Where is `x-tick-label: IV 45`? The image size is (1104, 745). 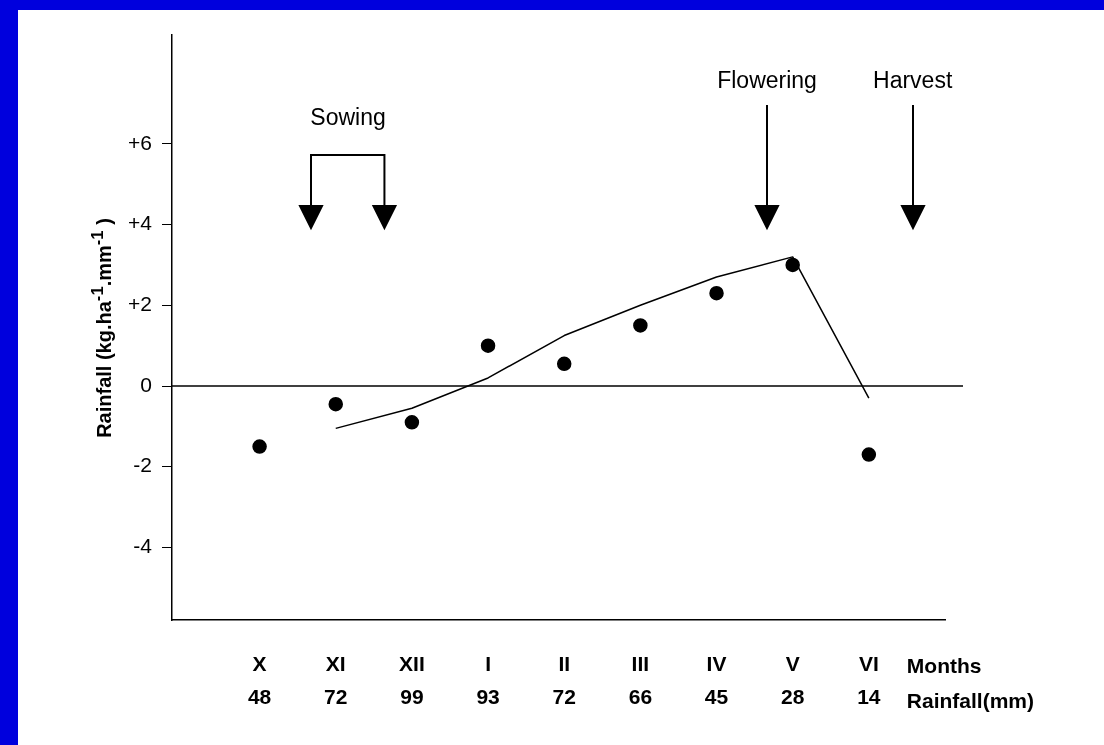
x-tick-label: IV 45 is located at coordinates (716, 680).